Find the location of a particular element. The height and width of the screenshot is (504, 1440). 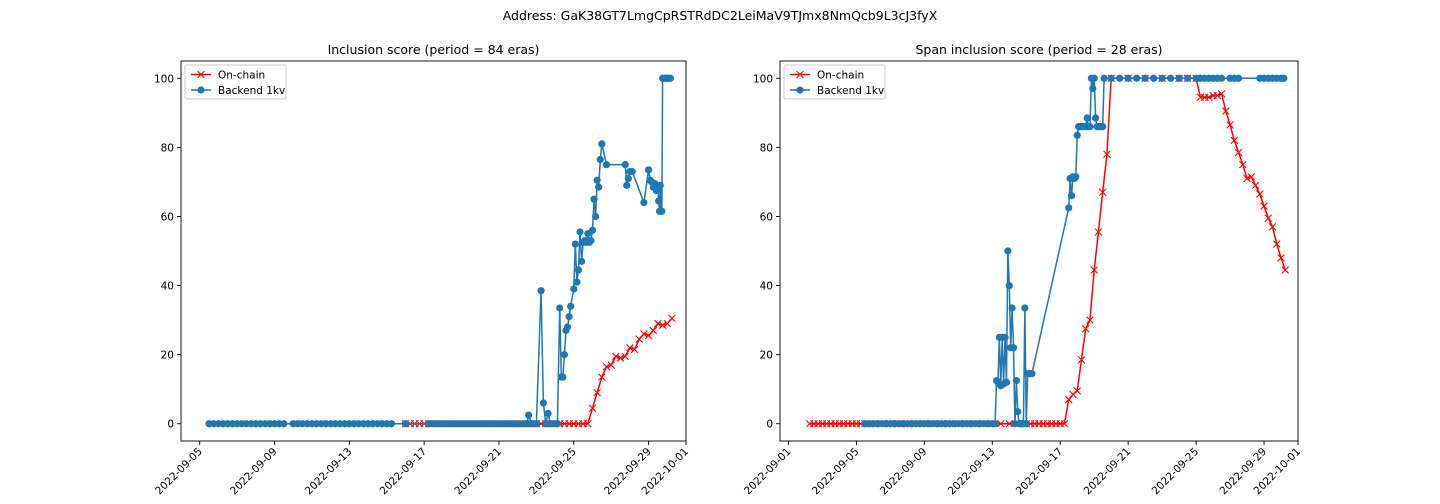

x-tick-label: 2022-09-17 is located at coordinates (404, 472).